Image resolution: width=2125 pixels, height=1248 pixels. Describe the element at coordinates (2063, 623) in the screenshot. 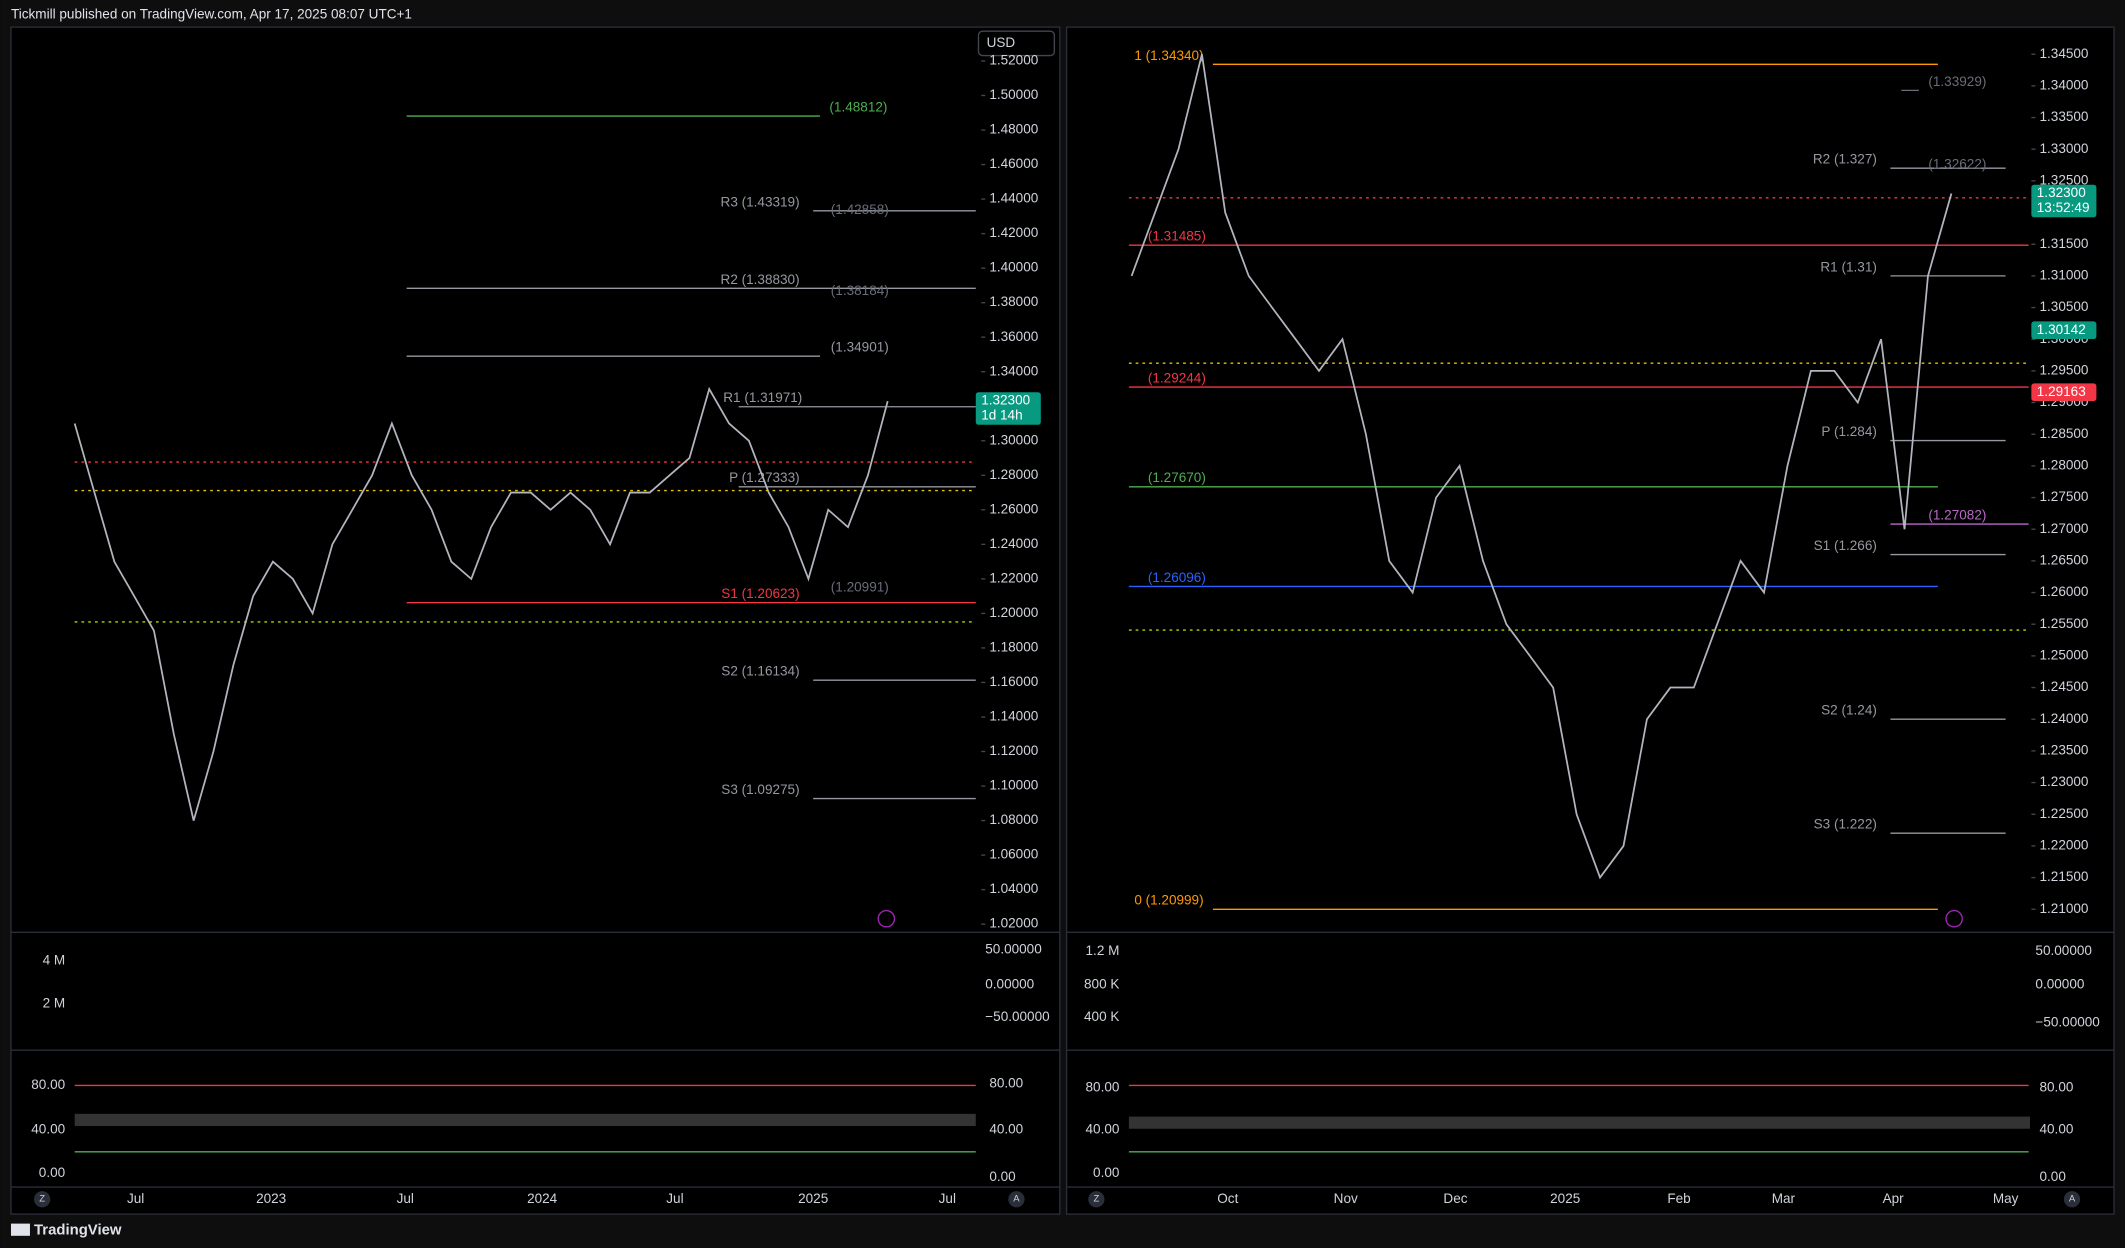

I see `price-tick-label: 1.25500` at that location.